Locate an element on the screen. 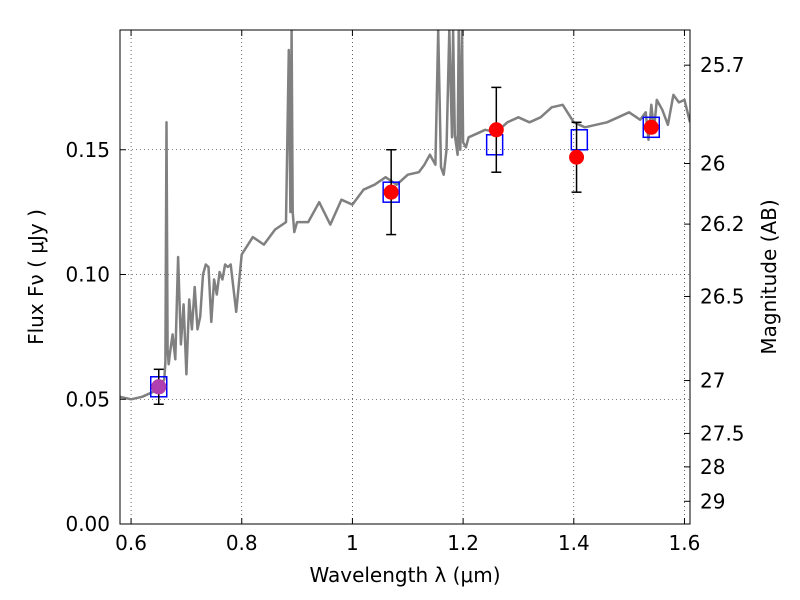 This screenshot has width=800, height=600. y2-tick-label: 29 is located at coordinates (712, 501).